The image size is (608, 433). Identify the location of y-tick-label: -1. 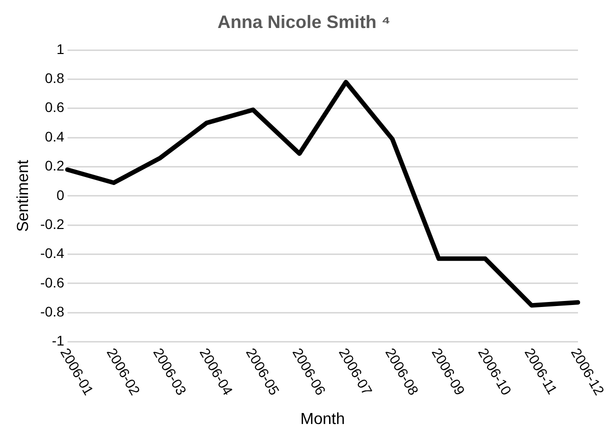
(58, 340).